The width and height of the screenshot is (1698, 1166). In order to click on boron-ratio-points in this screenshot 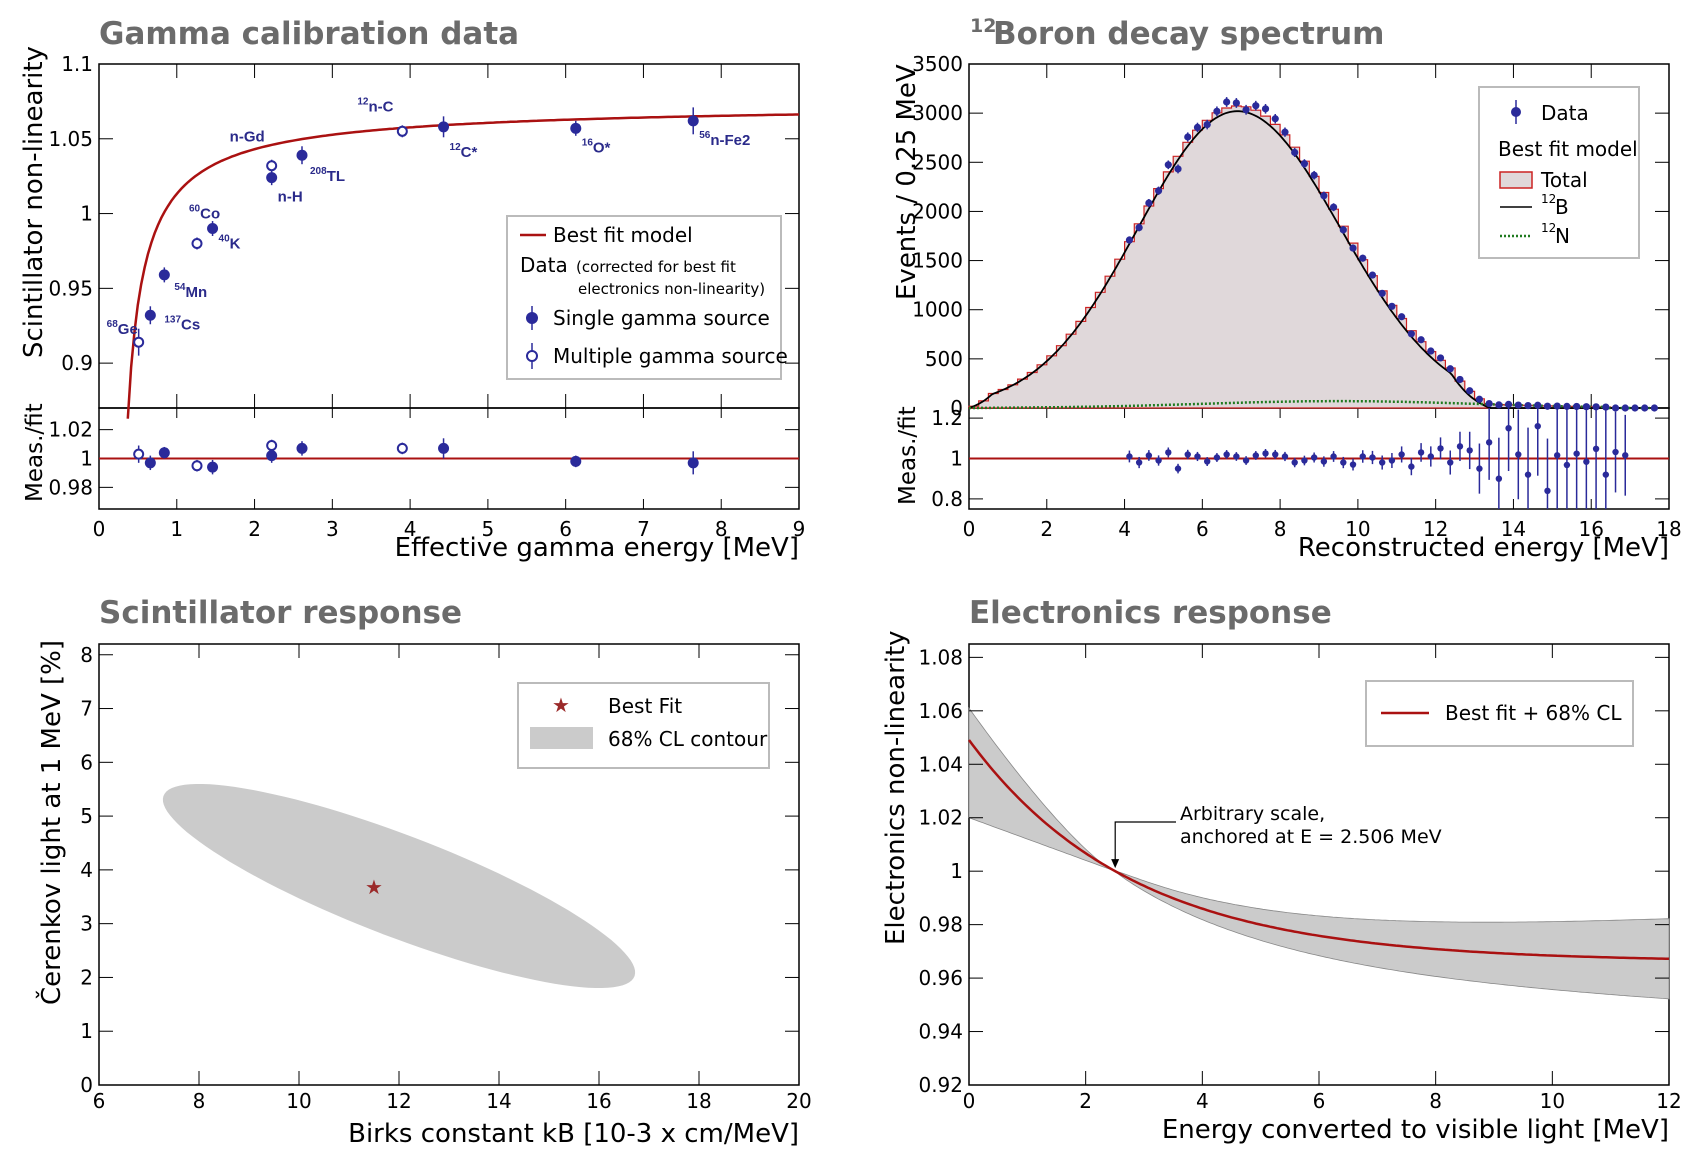, I will do `click(1319, 458)`.